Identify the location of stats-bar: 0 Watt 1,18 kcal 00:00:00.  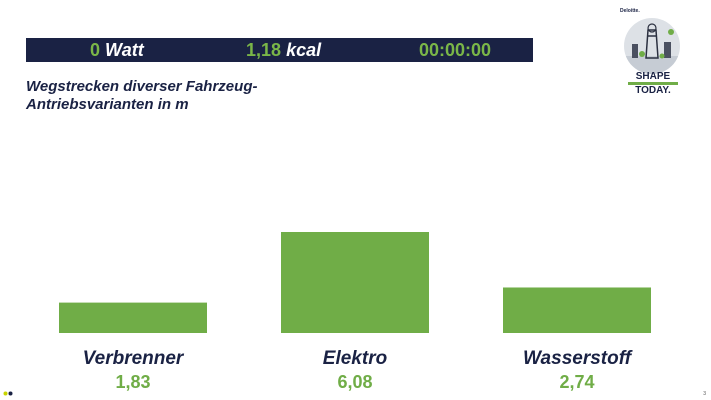
(279, 50).